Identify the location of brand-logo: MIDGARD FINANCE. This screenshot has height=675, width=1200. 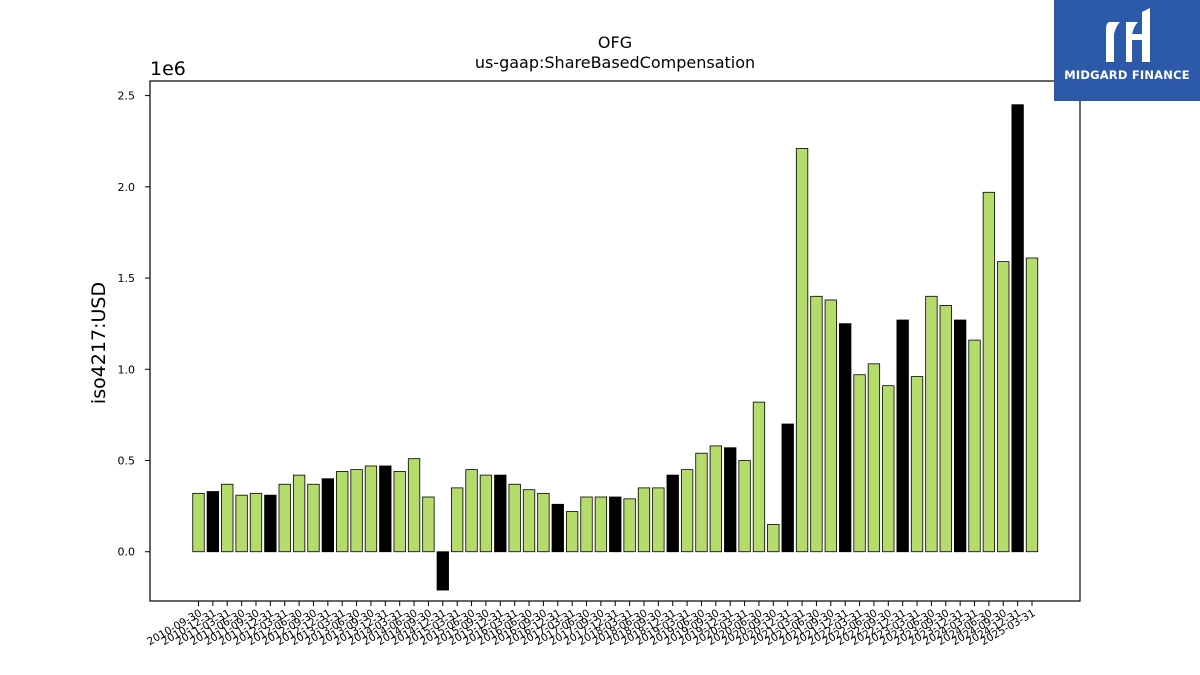
(1127, 50).